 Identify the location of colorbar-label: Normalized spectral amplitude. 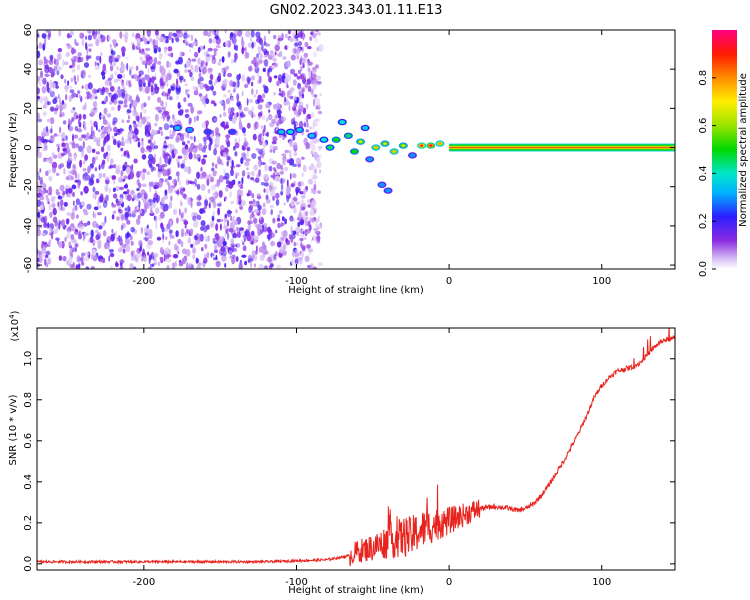
(743, 150).